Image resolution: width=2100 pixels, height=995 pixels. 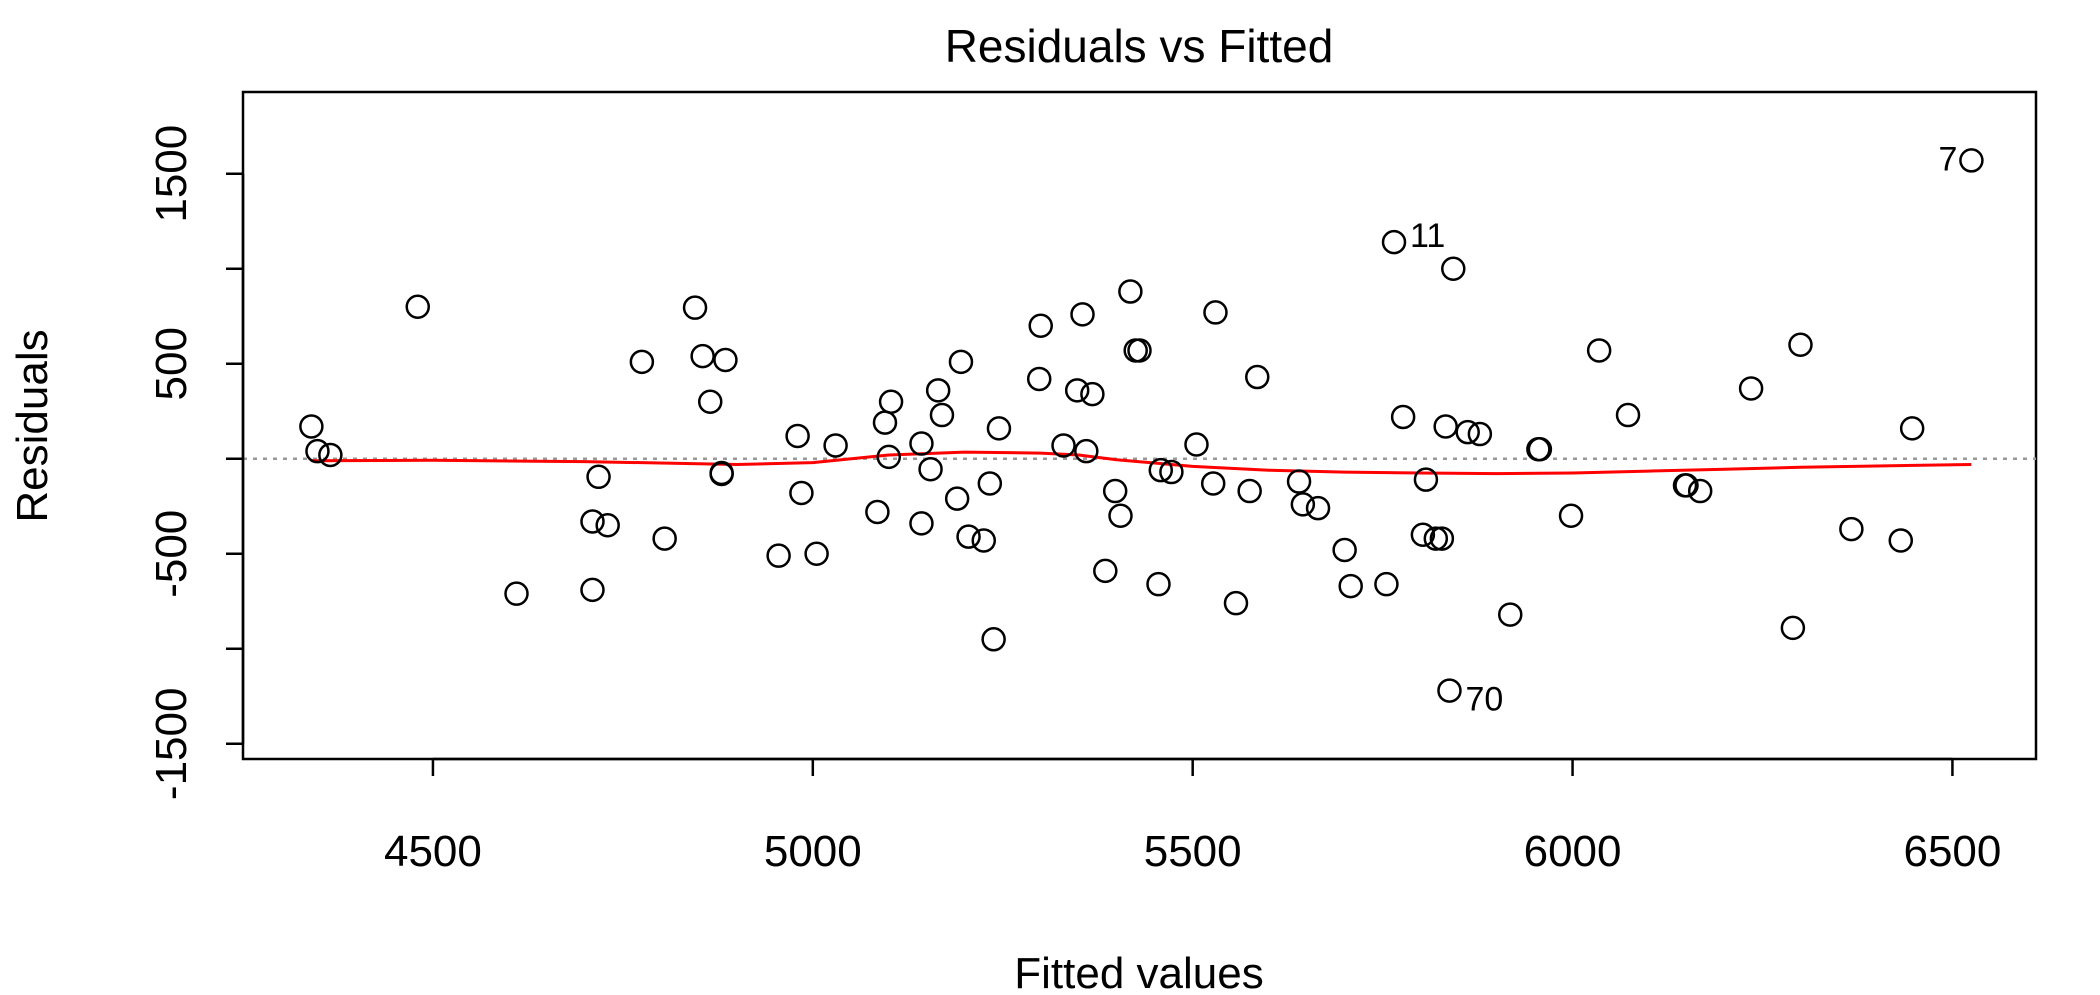 I want to click on point-label: 70, so click(x=1484, y=700).